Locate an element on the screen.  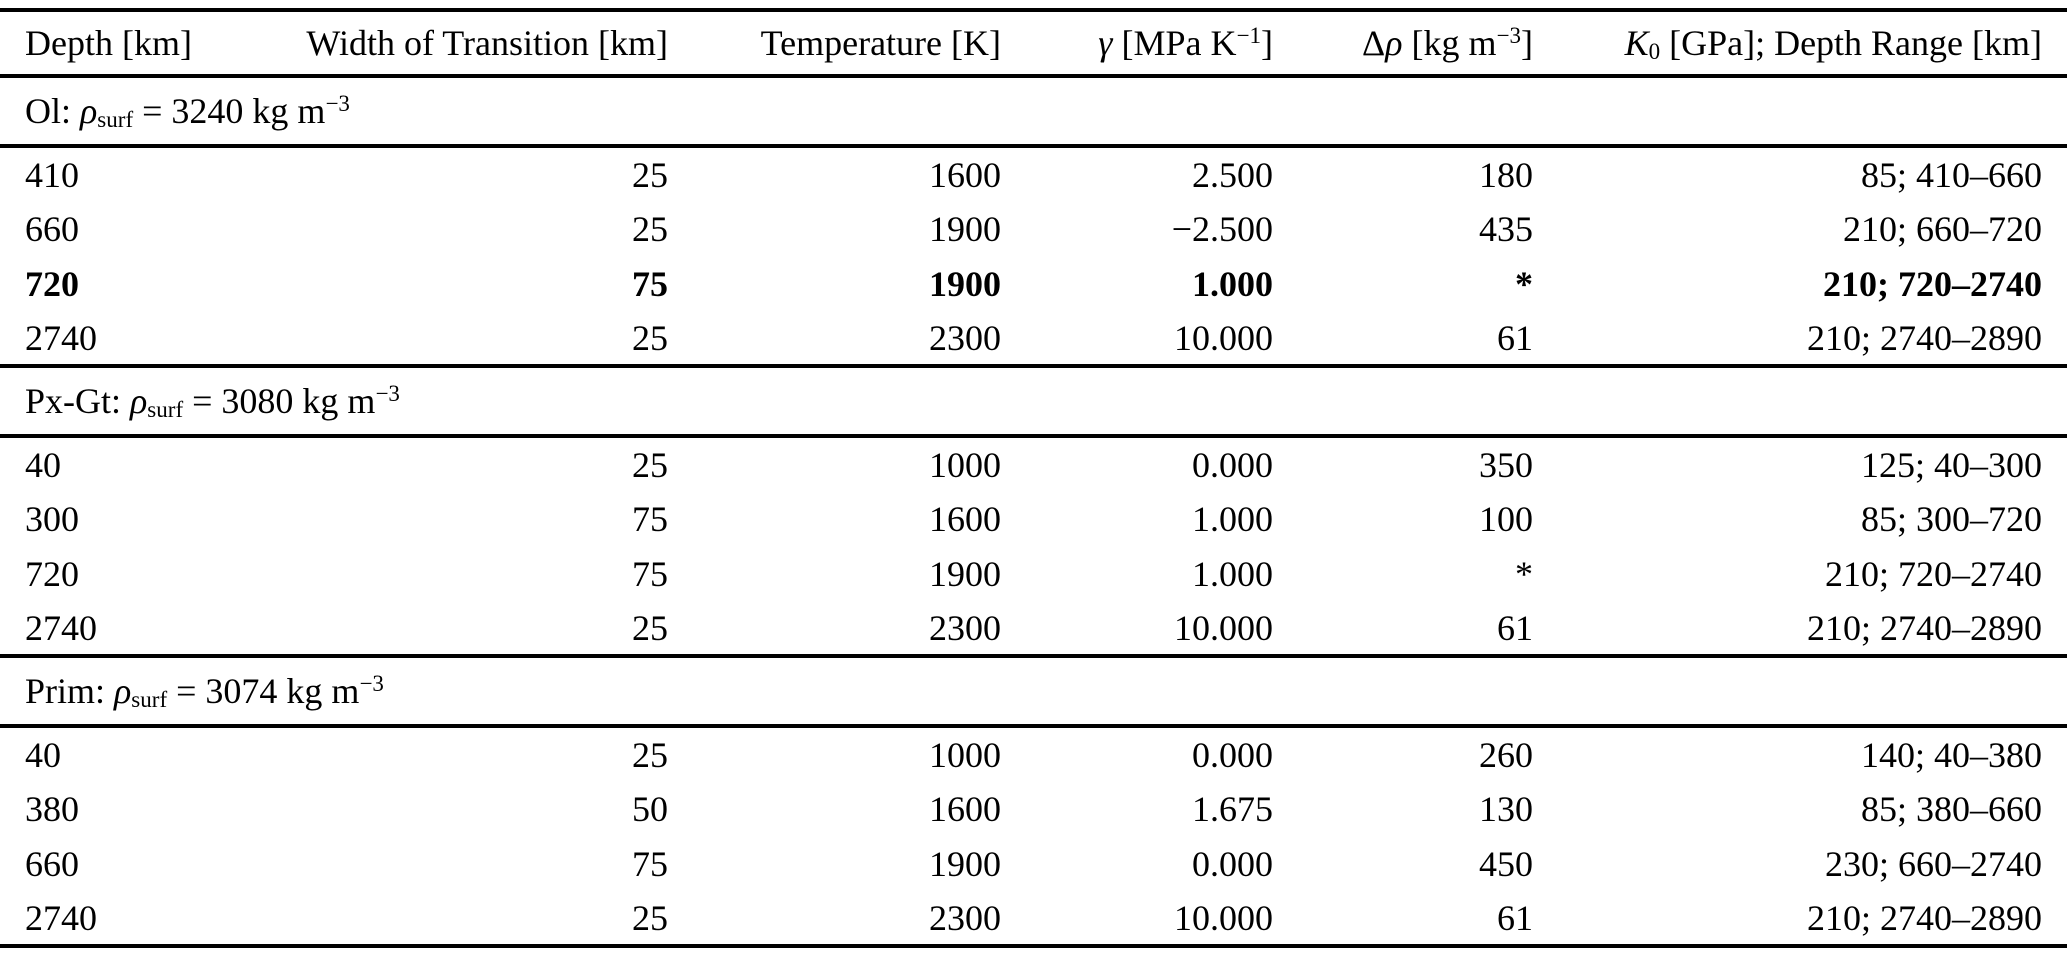
section-title-px-gt: Px-Gt: ρsurf = 3080 kg m−3 is located at coordinates (1033, 401).